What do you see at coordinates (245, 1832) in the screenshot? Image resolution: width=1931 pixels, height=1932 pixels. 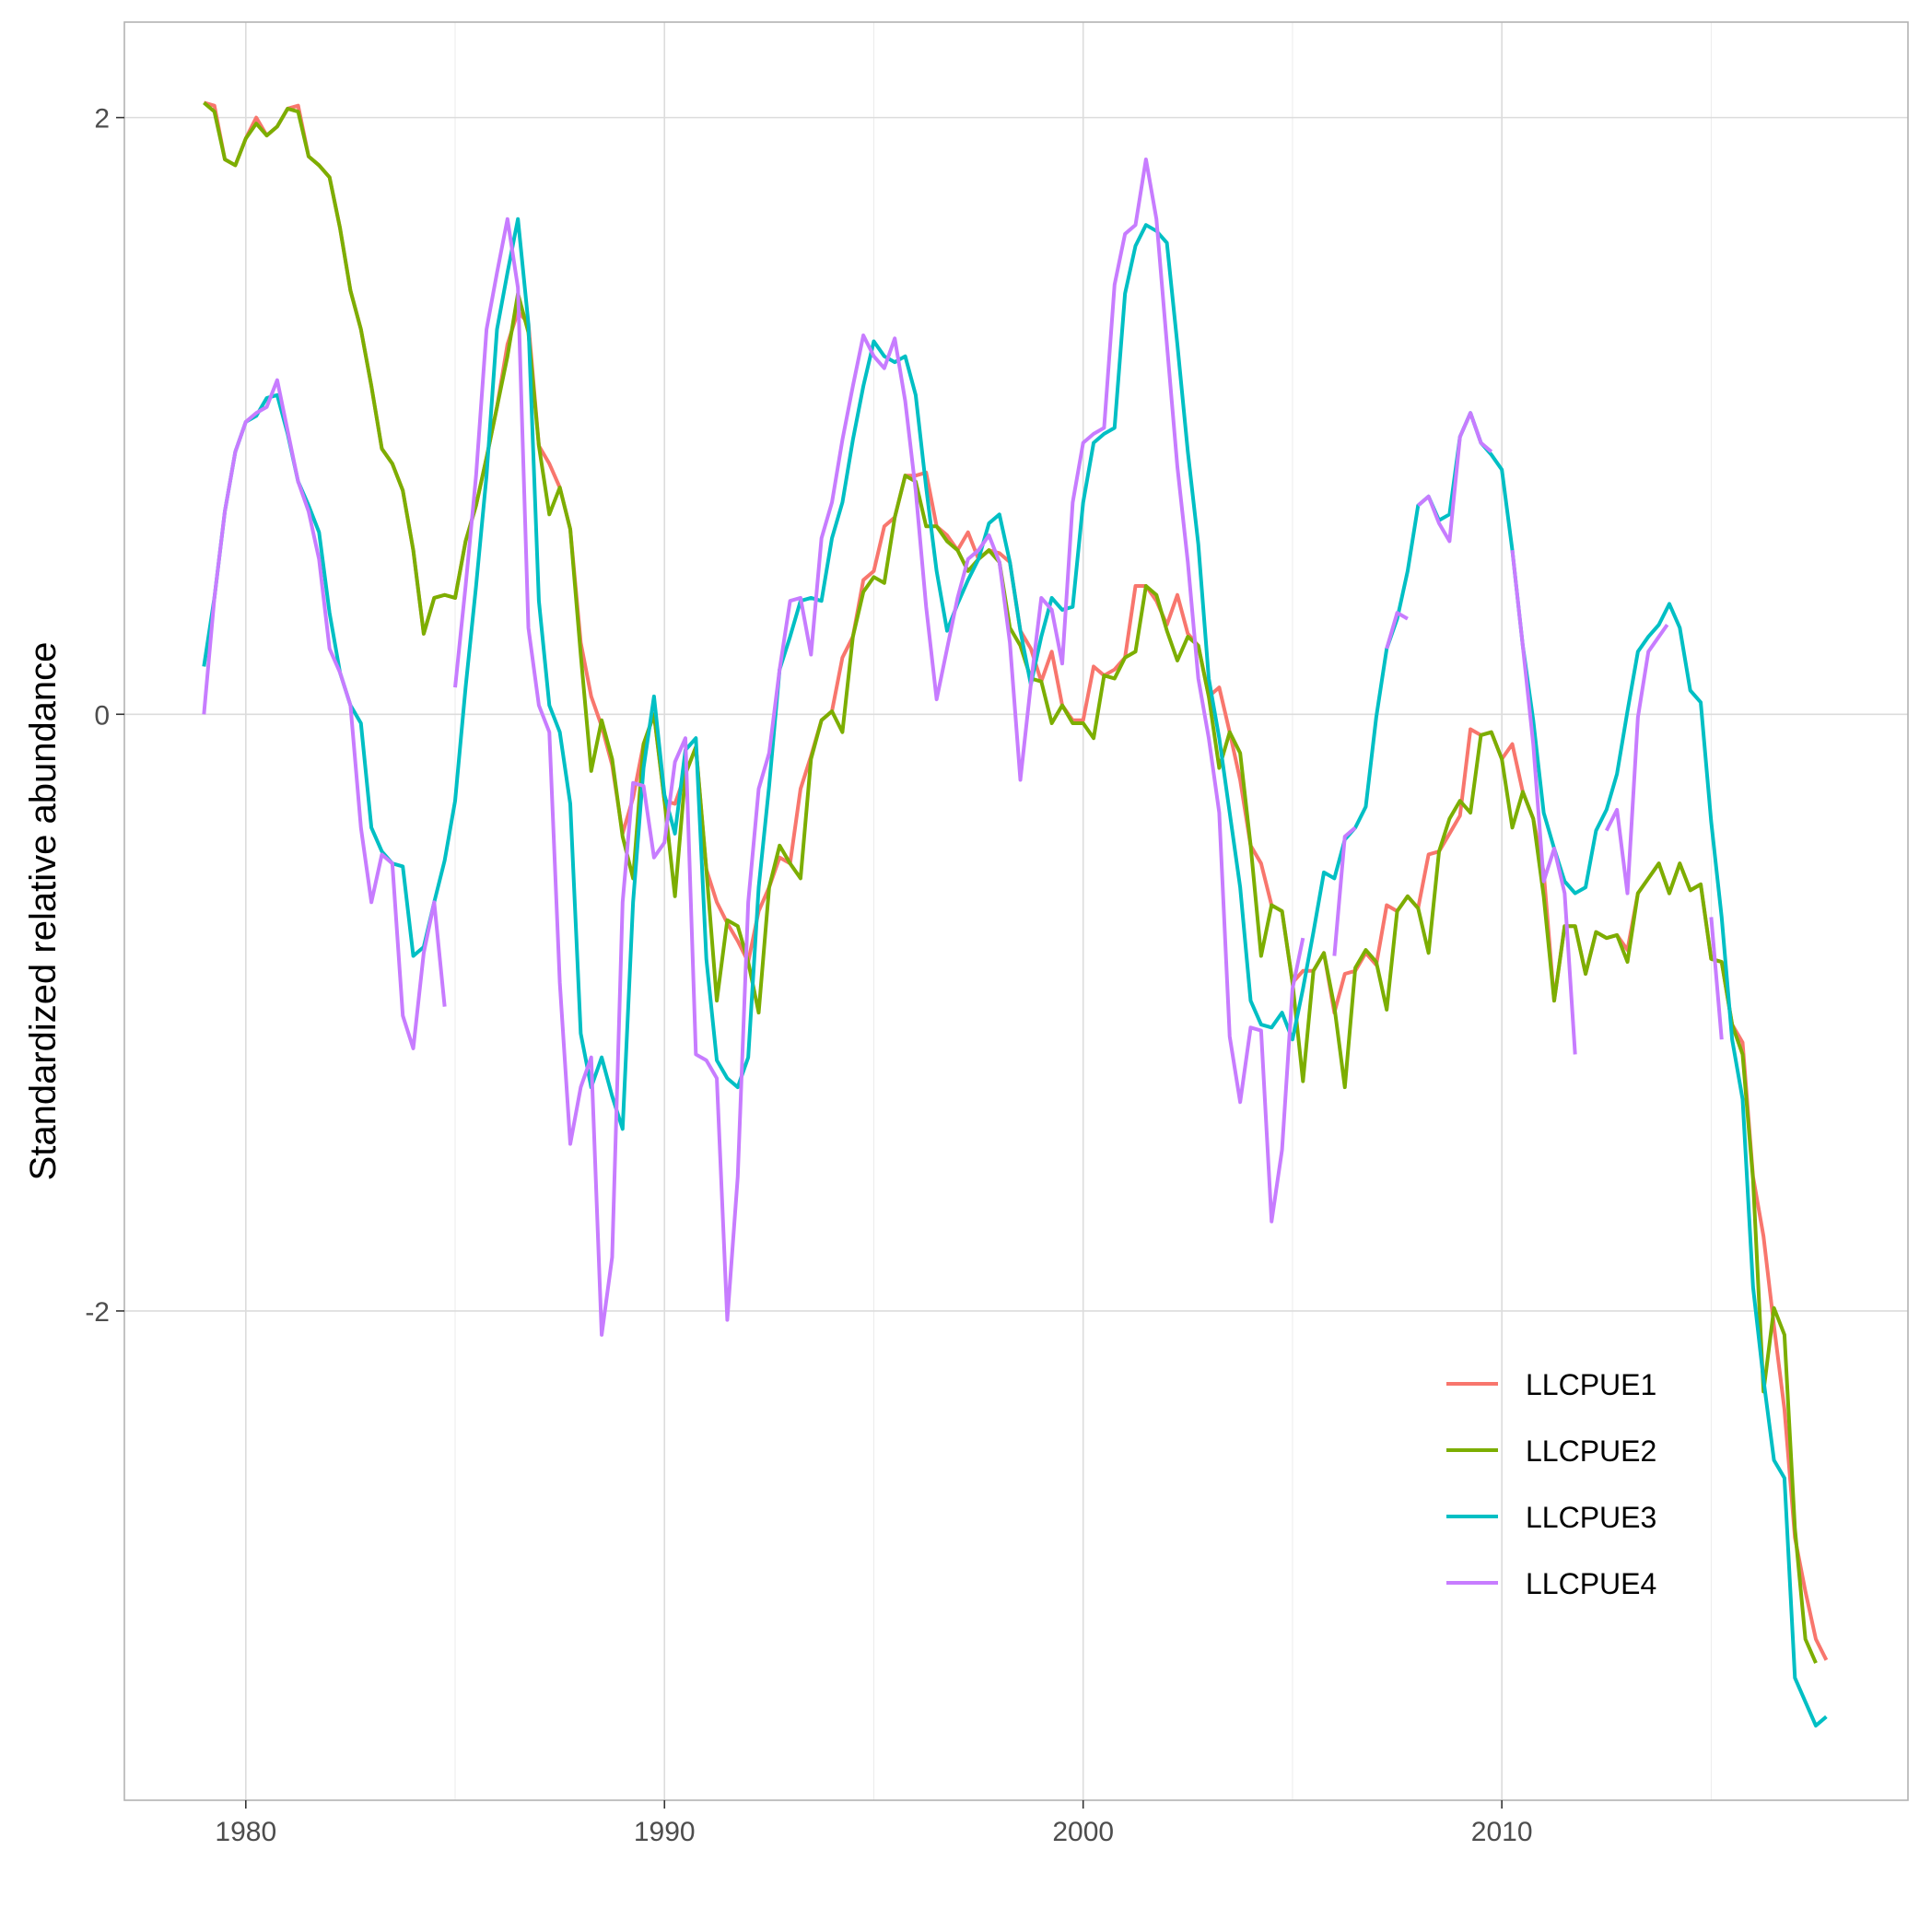 I see `x-tick-label: 1980` at bounding box center [245, 1832].